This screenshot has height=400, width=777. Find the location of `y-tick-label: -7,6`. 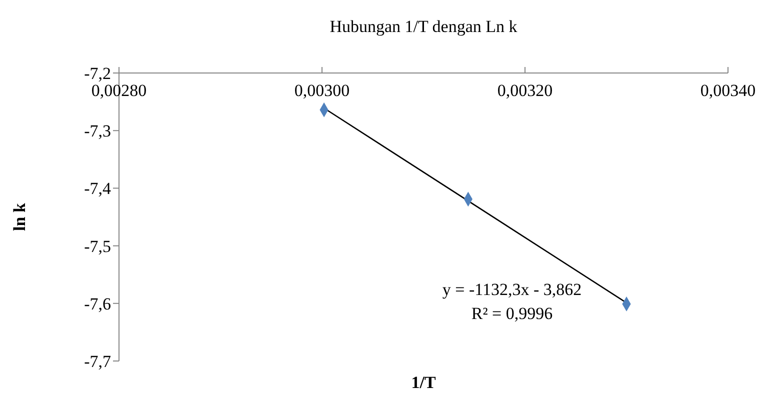

y-tick-label: -7,6 is located at coordinates (97, 304).